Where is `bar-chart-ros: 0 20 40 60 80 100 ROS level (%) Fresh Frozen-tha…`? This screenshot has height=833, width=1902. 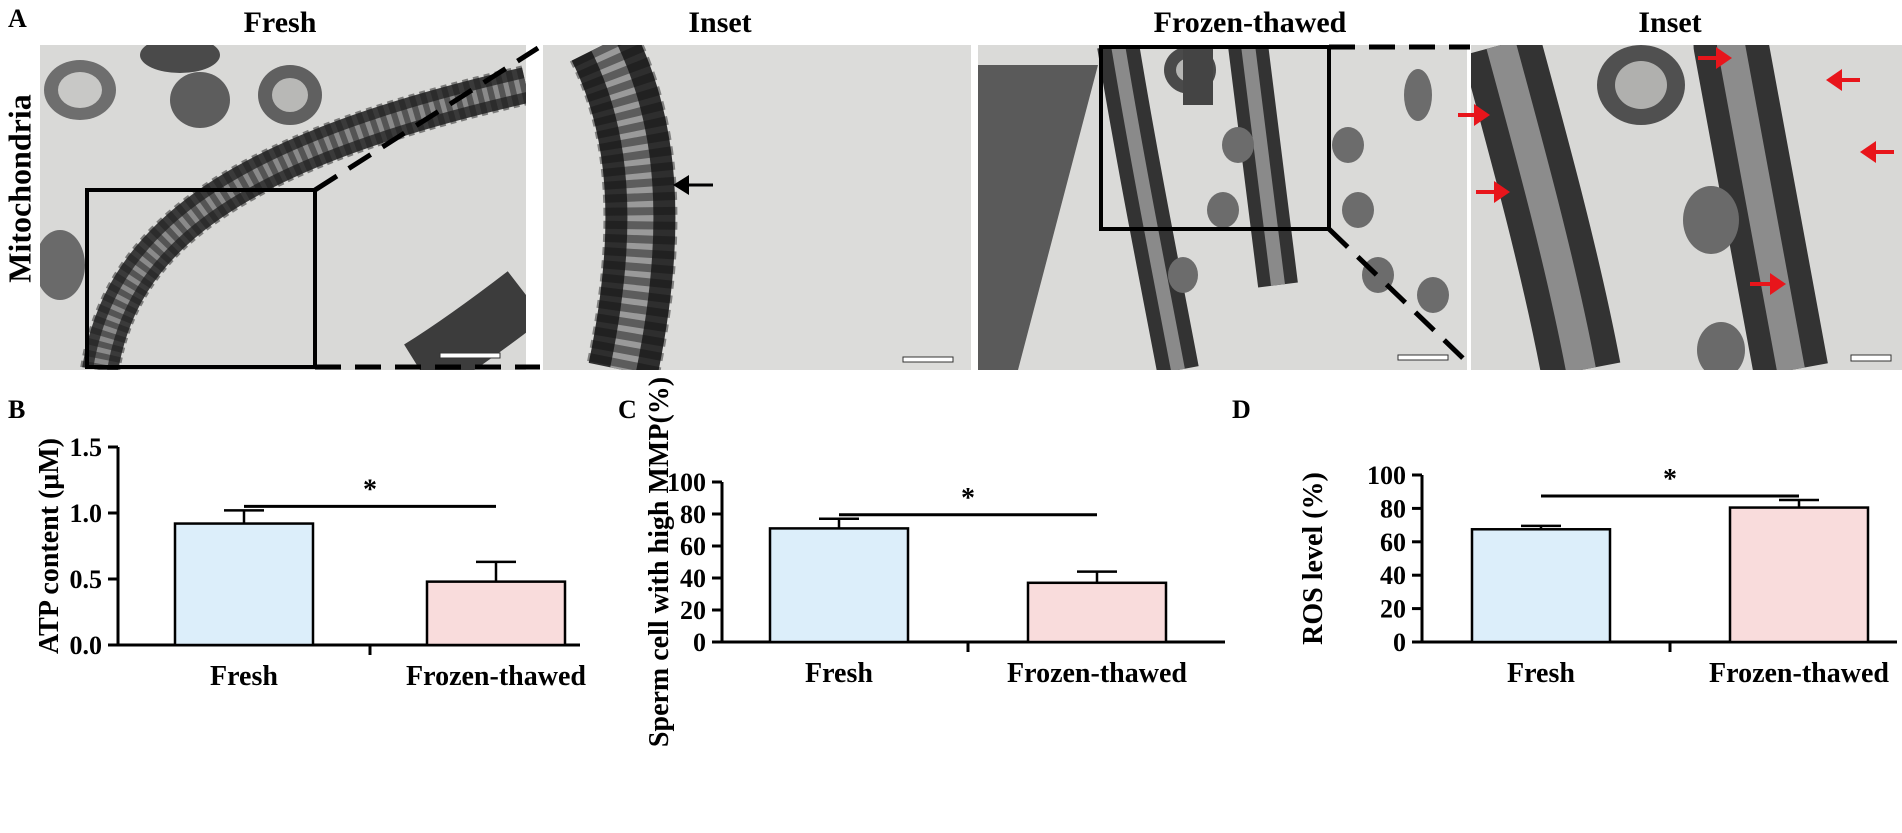
bar-chart-ros: 0 20 40 60 80 100 ROS level (%) Fresh Frozen-tha… is located at coordinates (1597, 575).